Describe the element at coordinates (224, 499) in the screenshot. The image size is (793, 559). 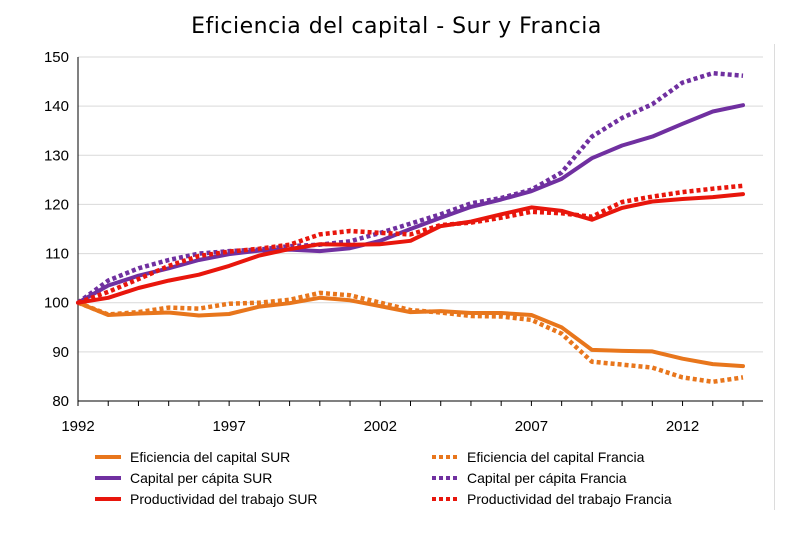
I see `legend-label-5: Productividad del trabajo SUR` at that location.